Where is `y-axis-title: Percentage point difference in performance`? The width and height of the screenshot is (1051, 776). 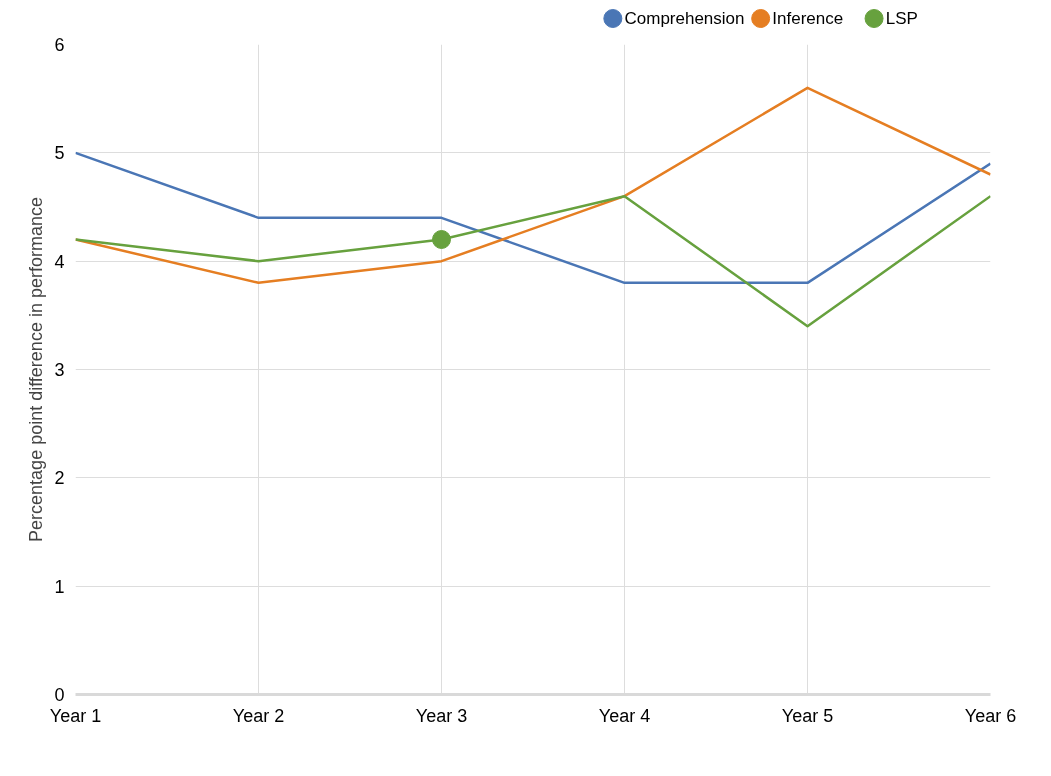 y-axis-title: Percentage point difference in performance is located at coordinates (36, 369).